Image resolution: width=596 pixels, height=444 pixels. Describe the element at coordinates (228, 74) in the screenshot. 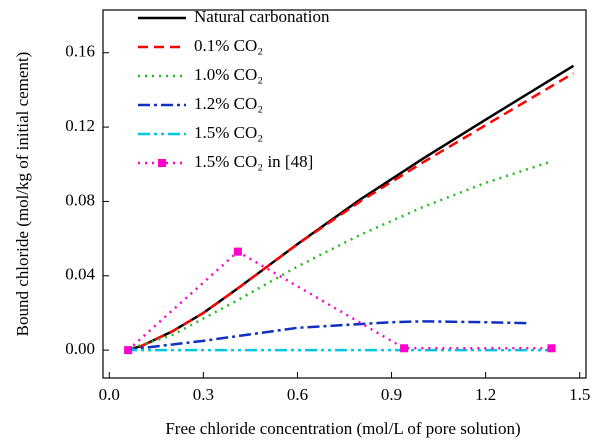

I see `legend-label: 1.0% CO₂` at that location.